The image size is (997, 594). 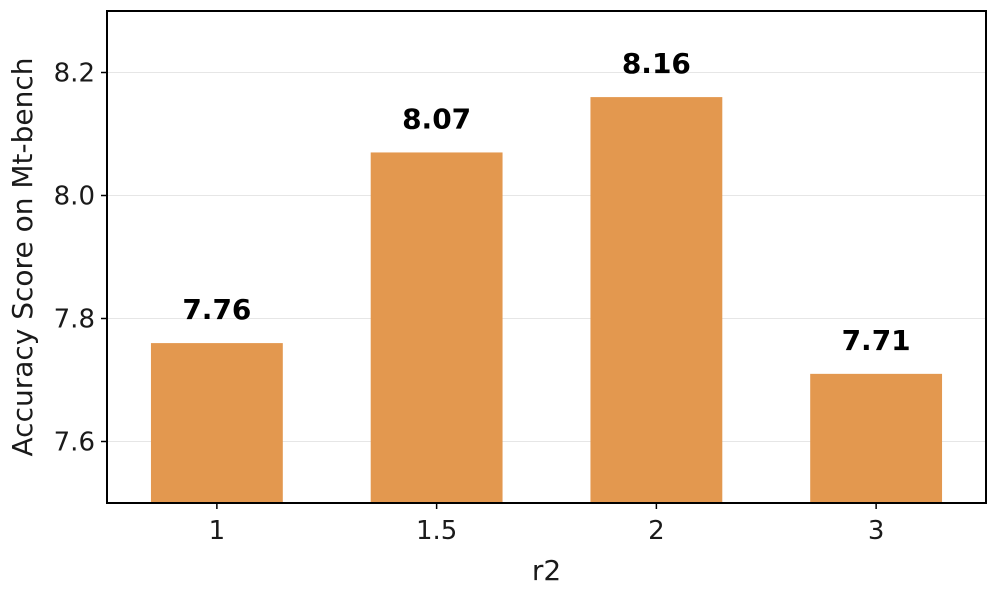 What do you see at coordinates (80, 258) in the screenshot?
I see `y-axis-ticks: 7.6 7.8 8.0 8.2` at bounding box center [80, 258].